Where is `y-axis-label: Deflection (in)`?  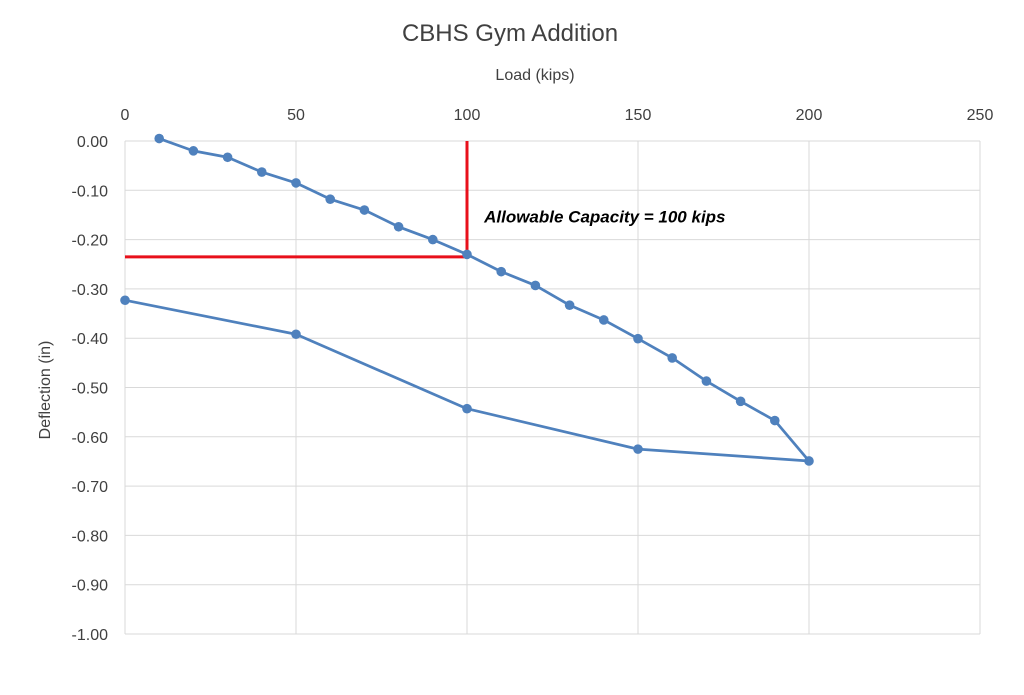
y-axis-label: Deflection (in) is located at coordinates (45, 390).